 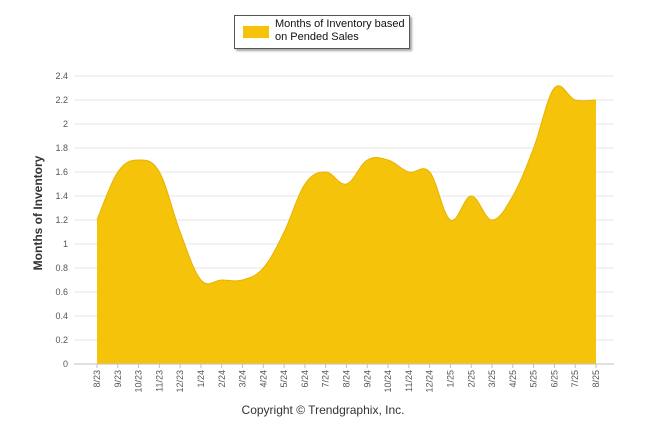 I want to click on y-tick-label: 0.6, so click(x=61, y=292).